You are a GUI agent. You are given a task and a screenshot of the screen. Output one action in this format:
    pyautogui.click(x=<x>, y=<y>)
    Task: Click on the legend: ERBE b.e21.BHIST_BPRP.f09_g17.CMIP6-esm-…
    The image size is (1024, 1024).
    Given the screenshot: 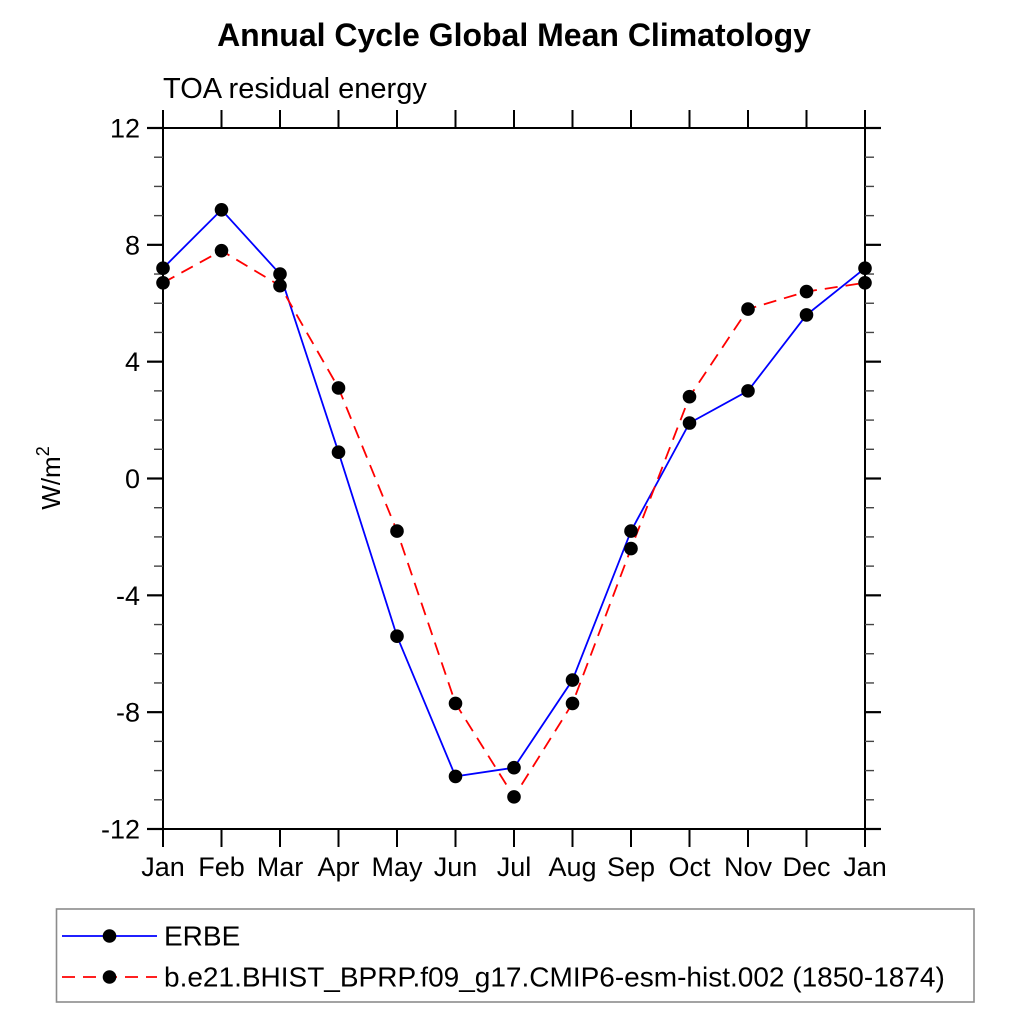 What is the action you would take?
    pyautogui.click(x=515, y=955)
    